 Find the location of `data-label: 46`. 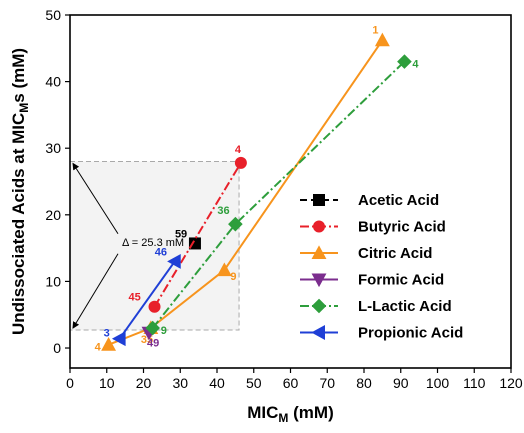

data-label: 46 is located at coordinates (161, 252).